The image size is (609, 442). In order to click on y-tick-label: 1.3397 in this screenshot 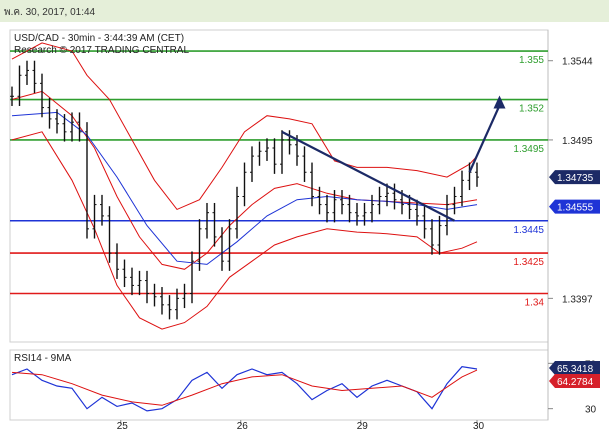, I will do `click(577, 299)`.